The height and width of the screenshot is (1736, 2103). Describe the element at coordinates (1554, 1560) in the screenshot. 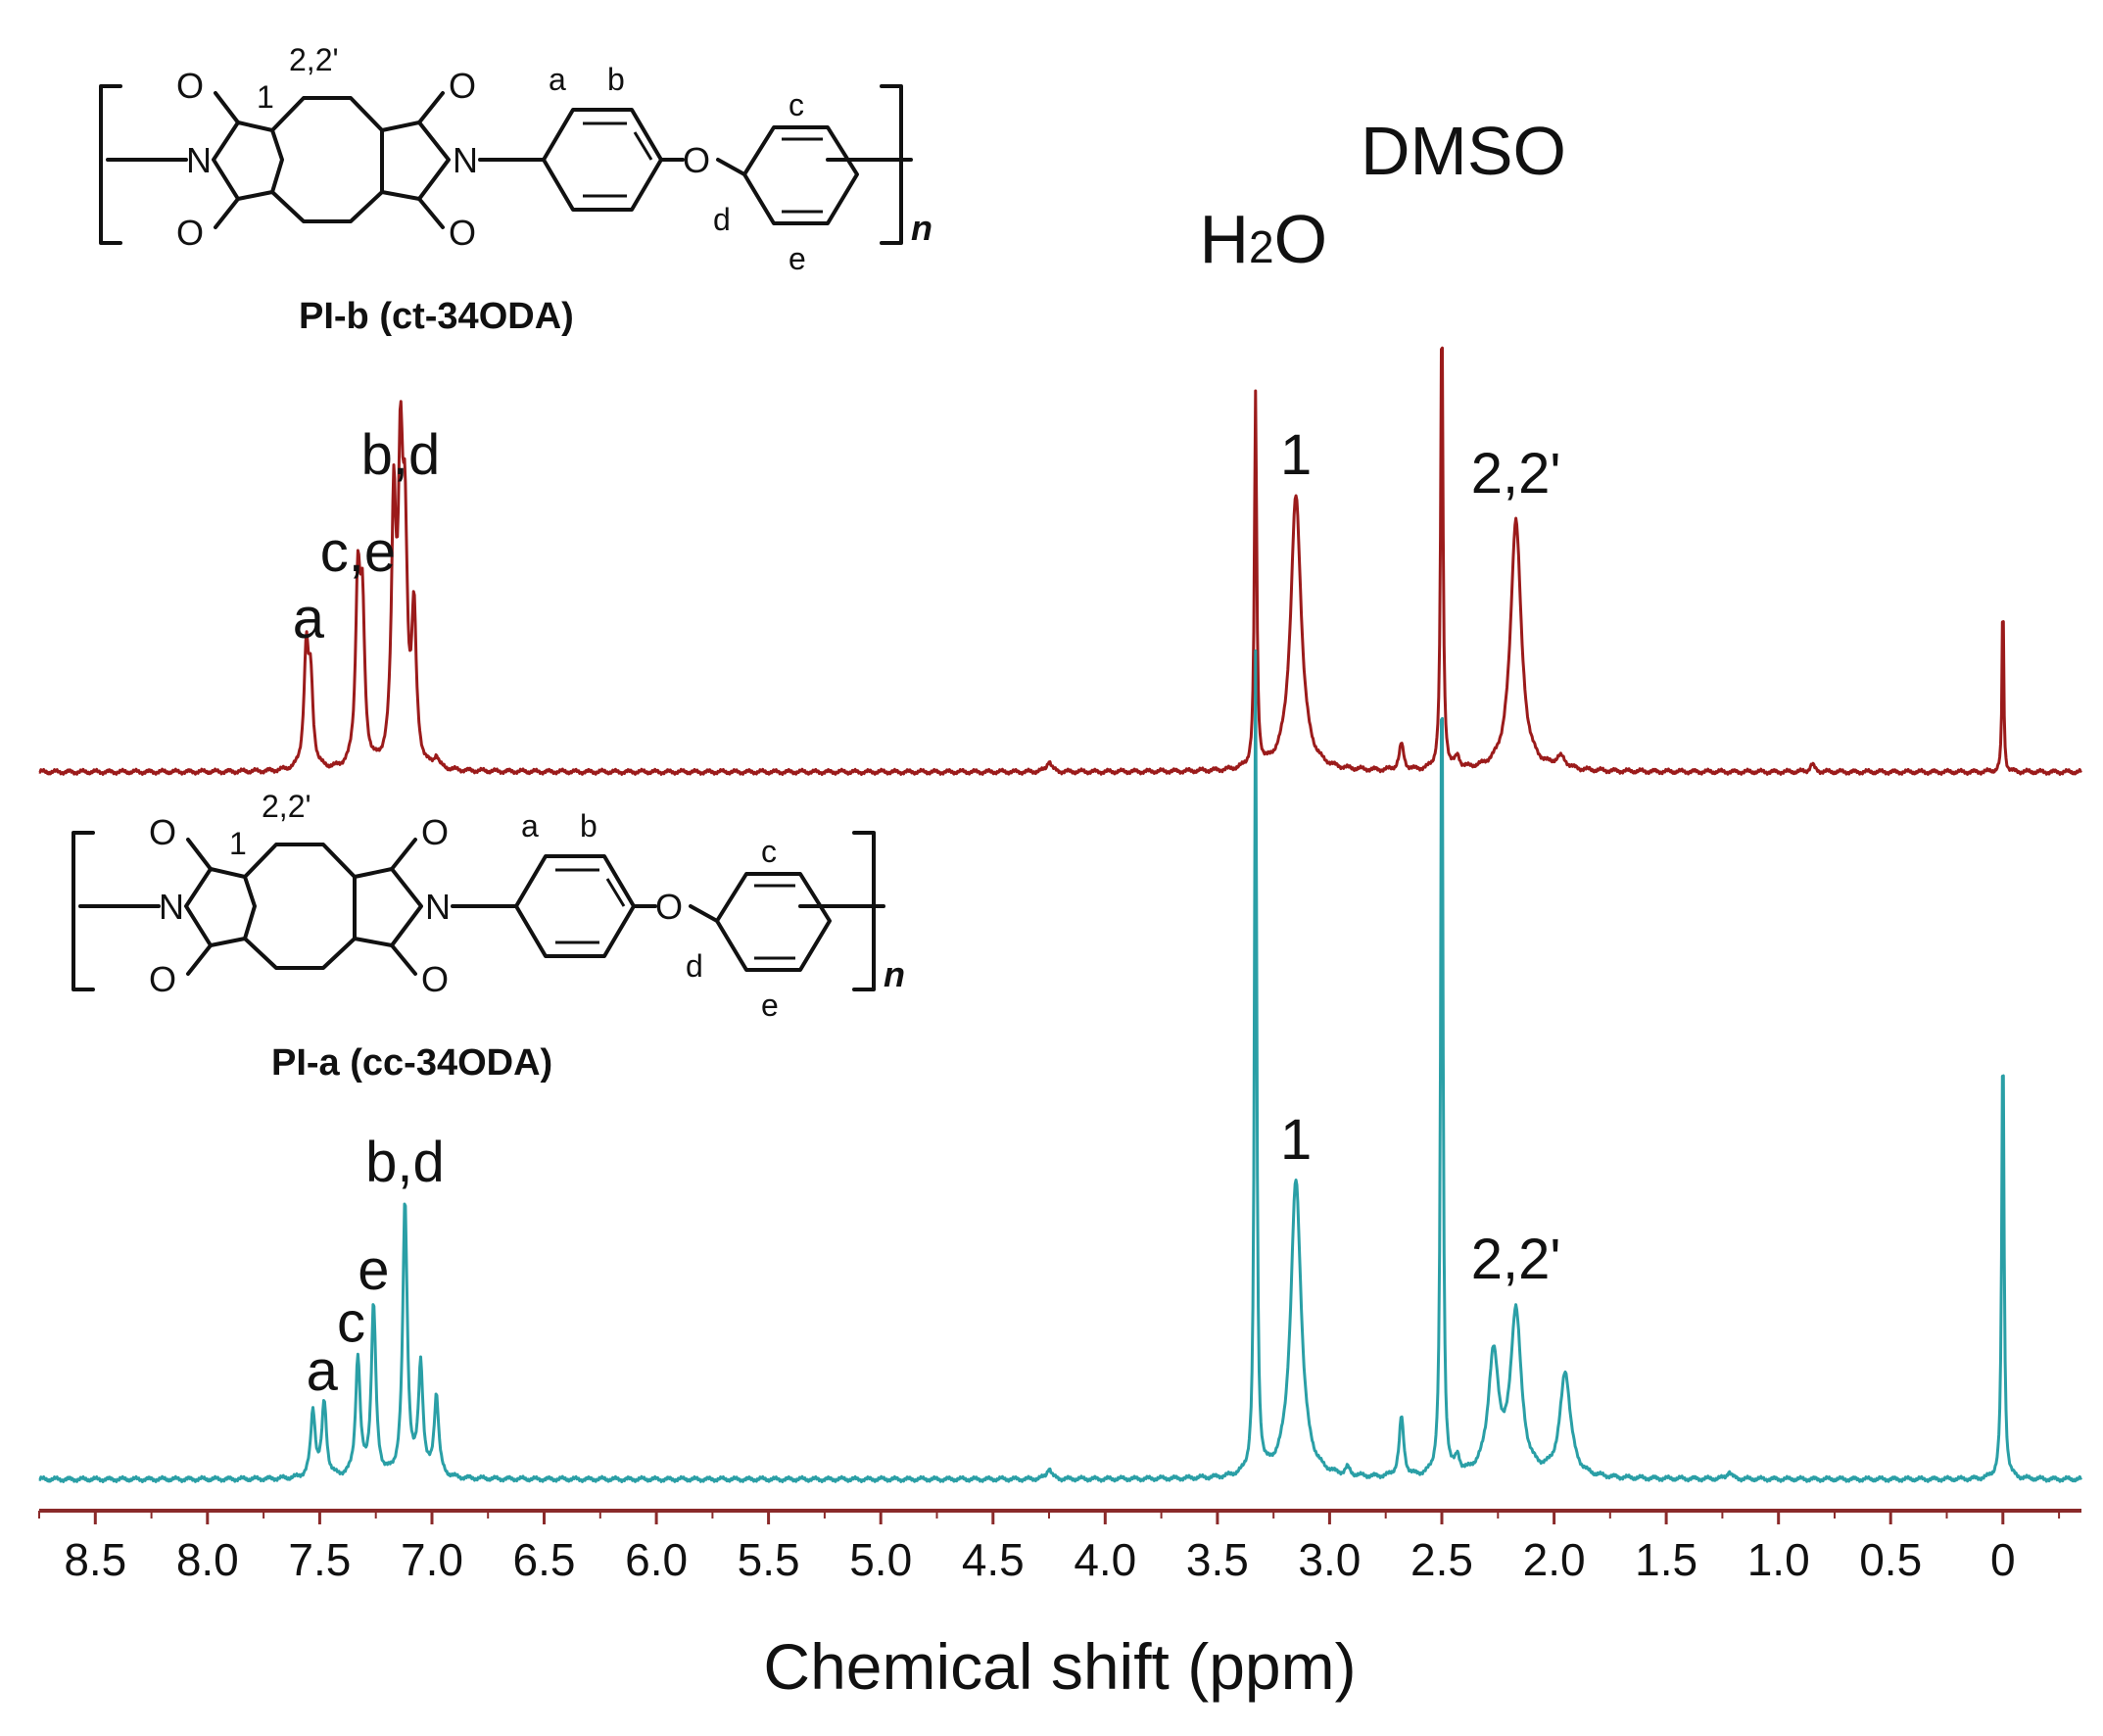

I see `x-tick-label: 2.0` at that location.